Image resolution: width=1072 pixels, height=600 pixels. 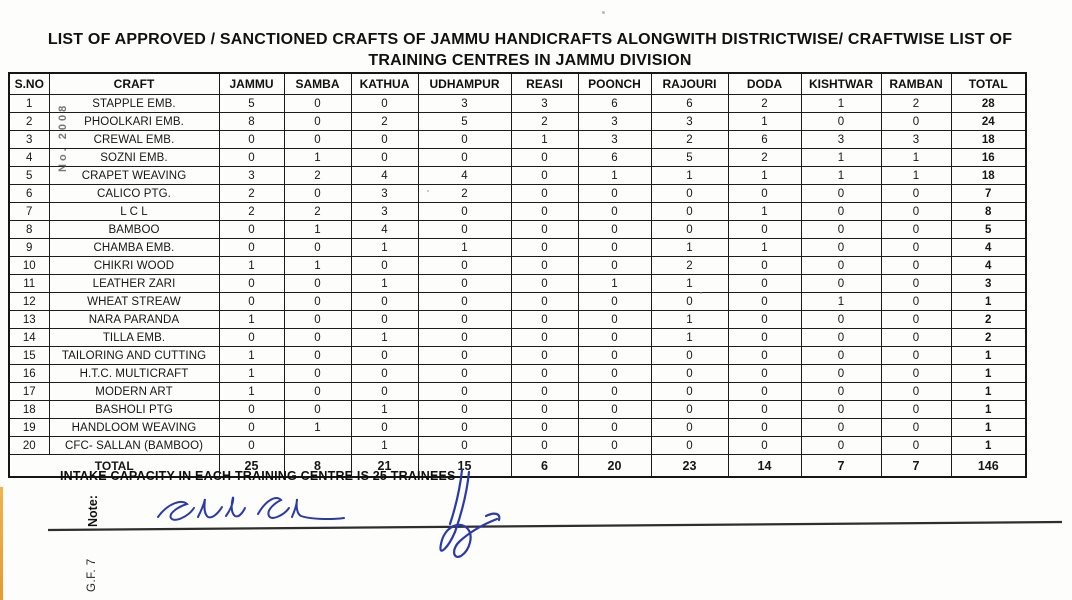 What do you see at coordinates (530, 60) in the screenshot?
I see `document-title-line2: TRAINING CENTRES IN JAMMU DIVISION` at bounding box center [530, 60].